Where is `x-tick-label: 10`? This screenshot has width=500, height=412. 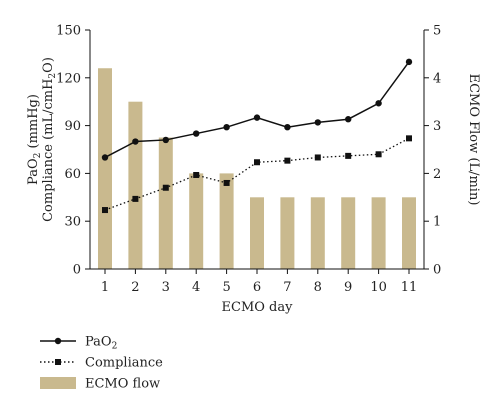 x-tick-label: 10 is located at coordinates (378, 287).